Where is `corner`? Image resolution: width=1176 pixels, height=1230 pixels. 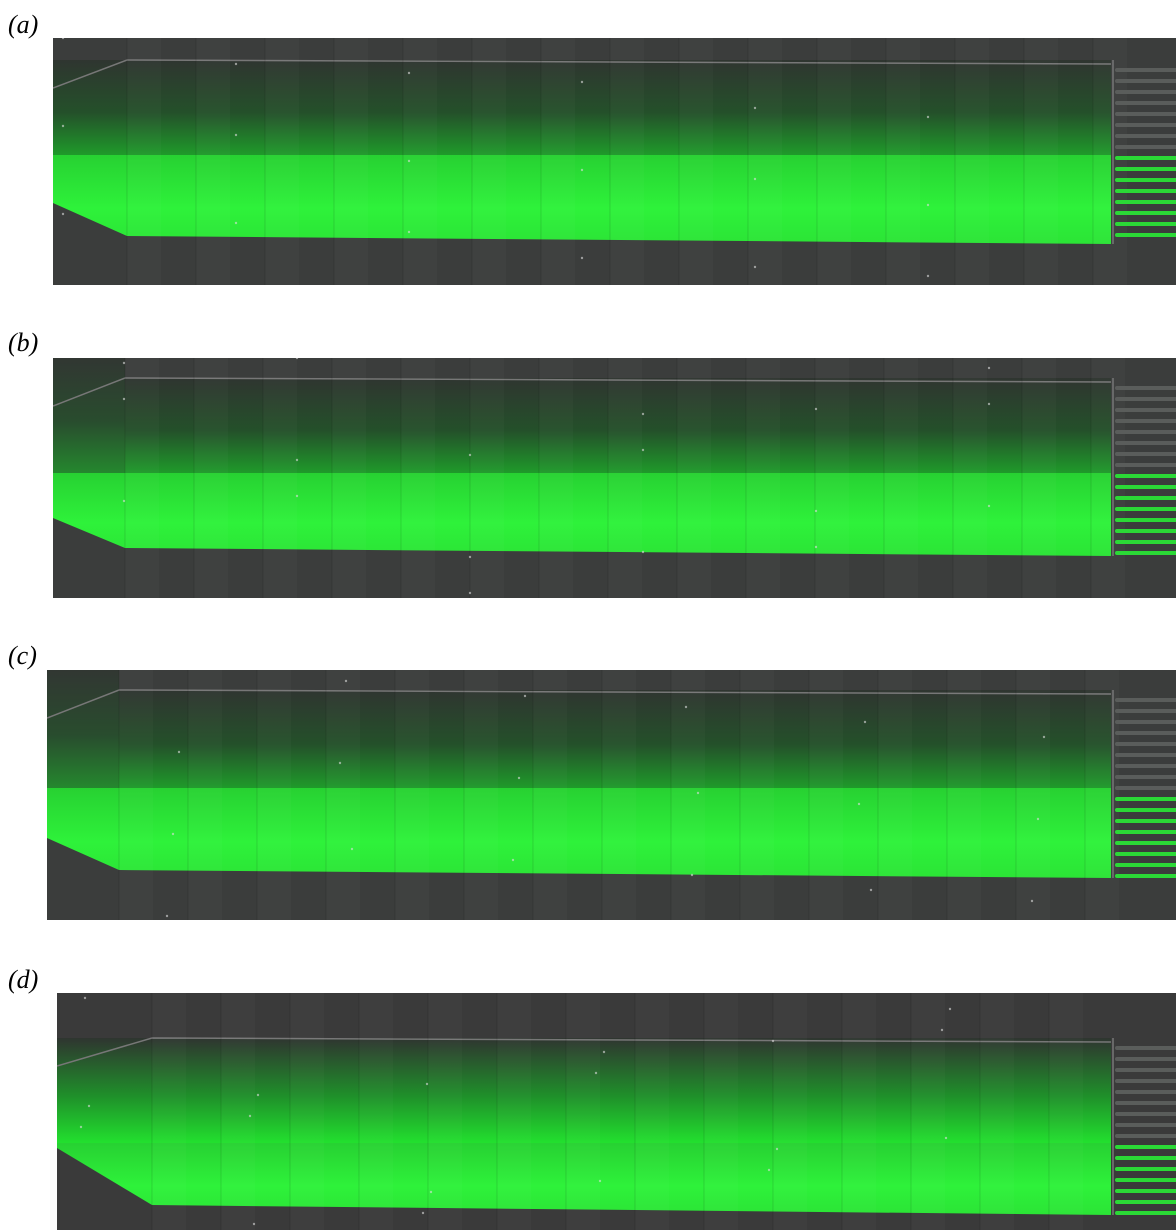
corner is located at coordinates (83, 729).